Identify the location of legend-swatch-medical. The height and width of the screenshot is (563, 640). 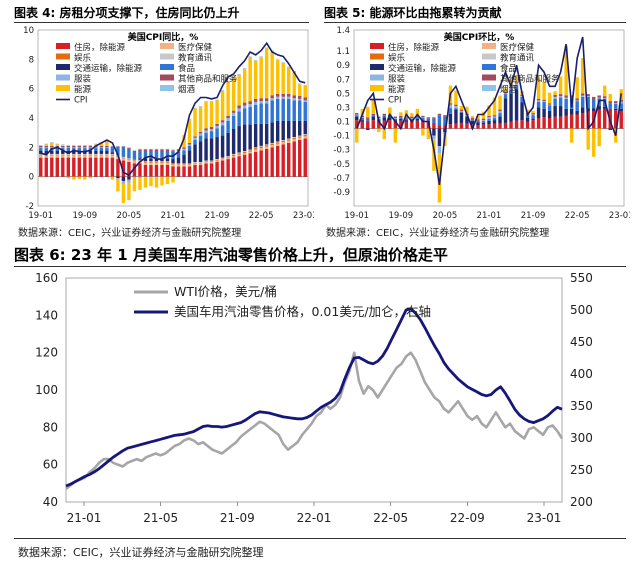
(167, 46).